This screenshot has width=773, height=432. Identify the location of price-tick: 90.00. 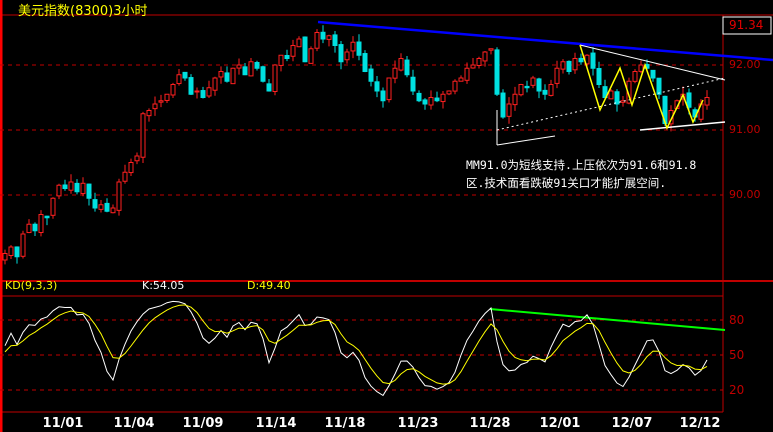
(745, 194).